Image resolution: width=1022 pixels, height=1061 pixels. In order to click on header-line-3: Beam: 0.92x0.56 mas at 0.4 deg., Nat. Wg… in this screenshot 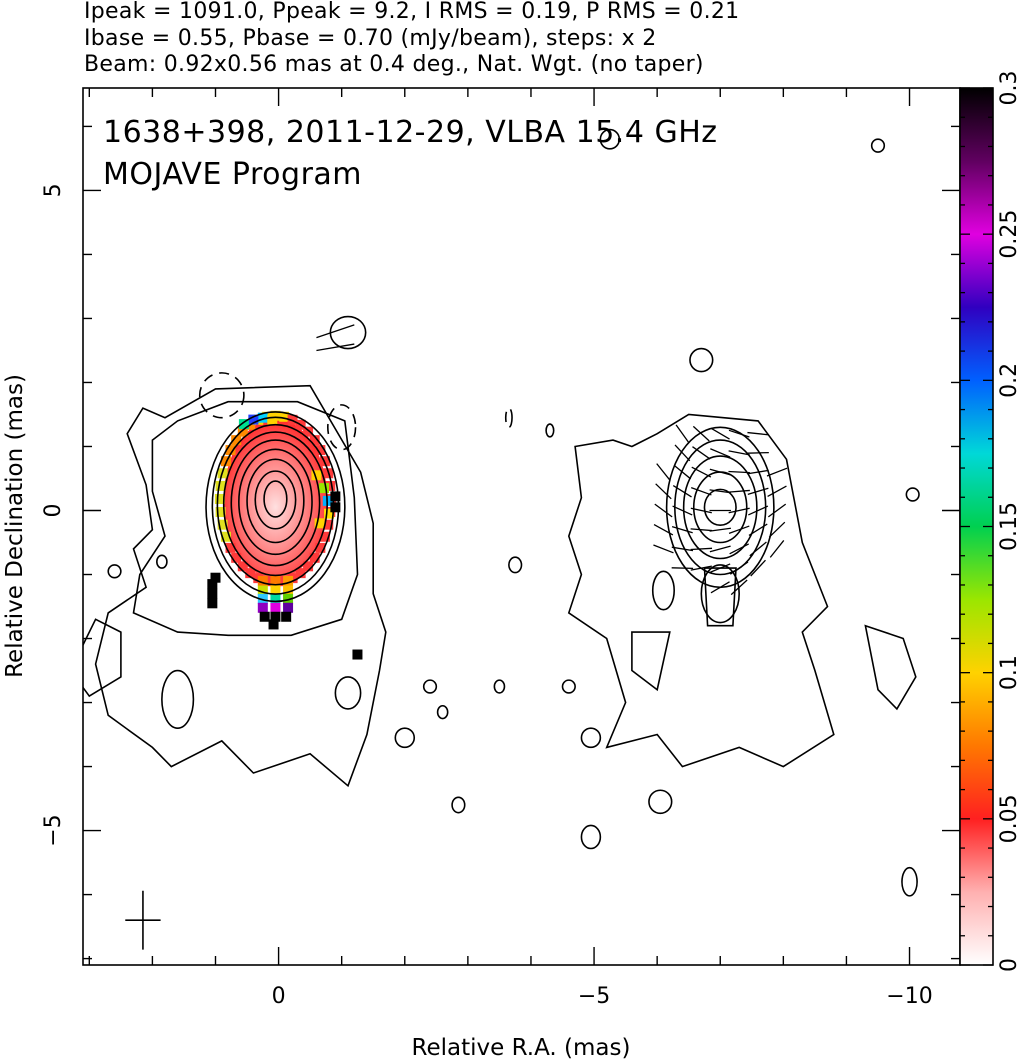, I will do `click(394, 64)`.